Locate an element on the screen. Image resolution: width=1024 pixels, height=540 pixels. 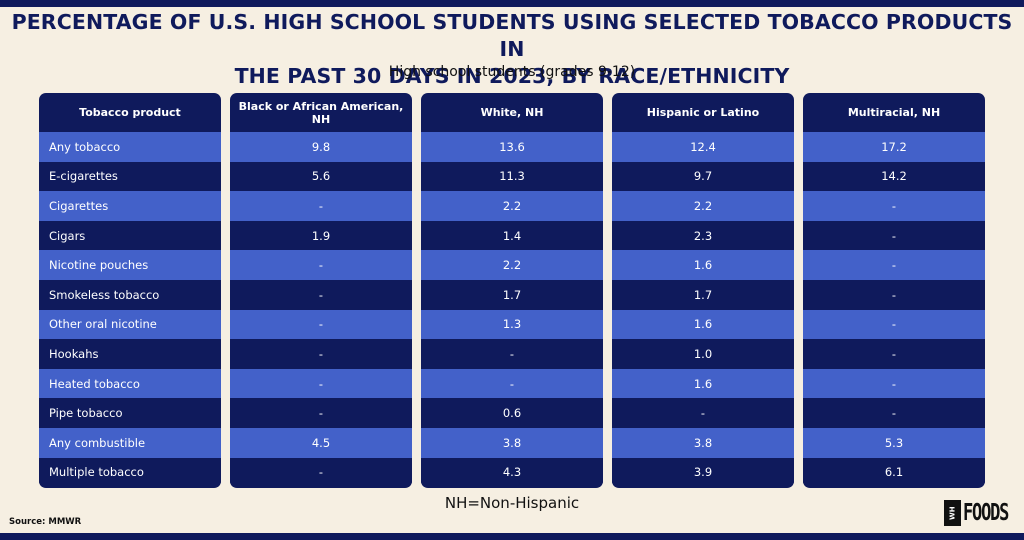
table-cell: 2.3 is located at coordinates (703, 235).